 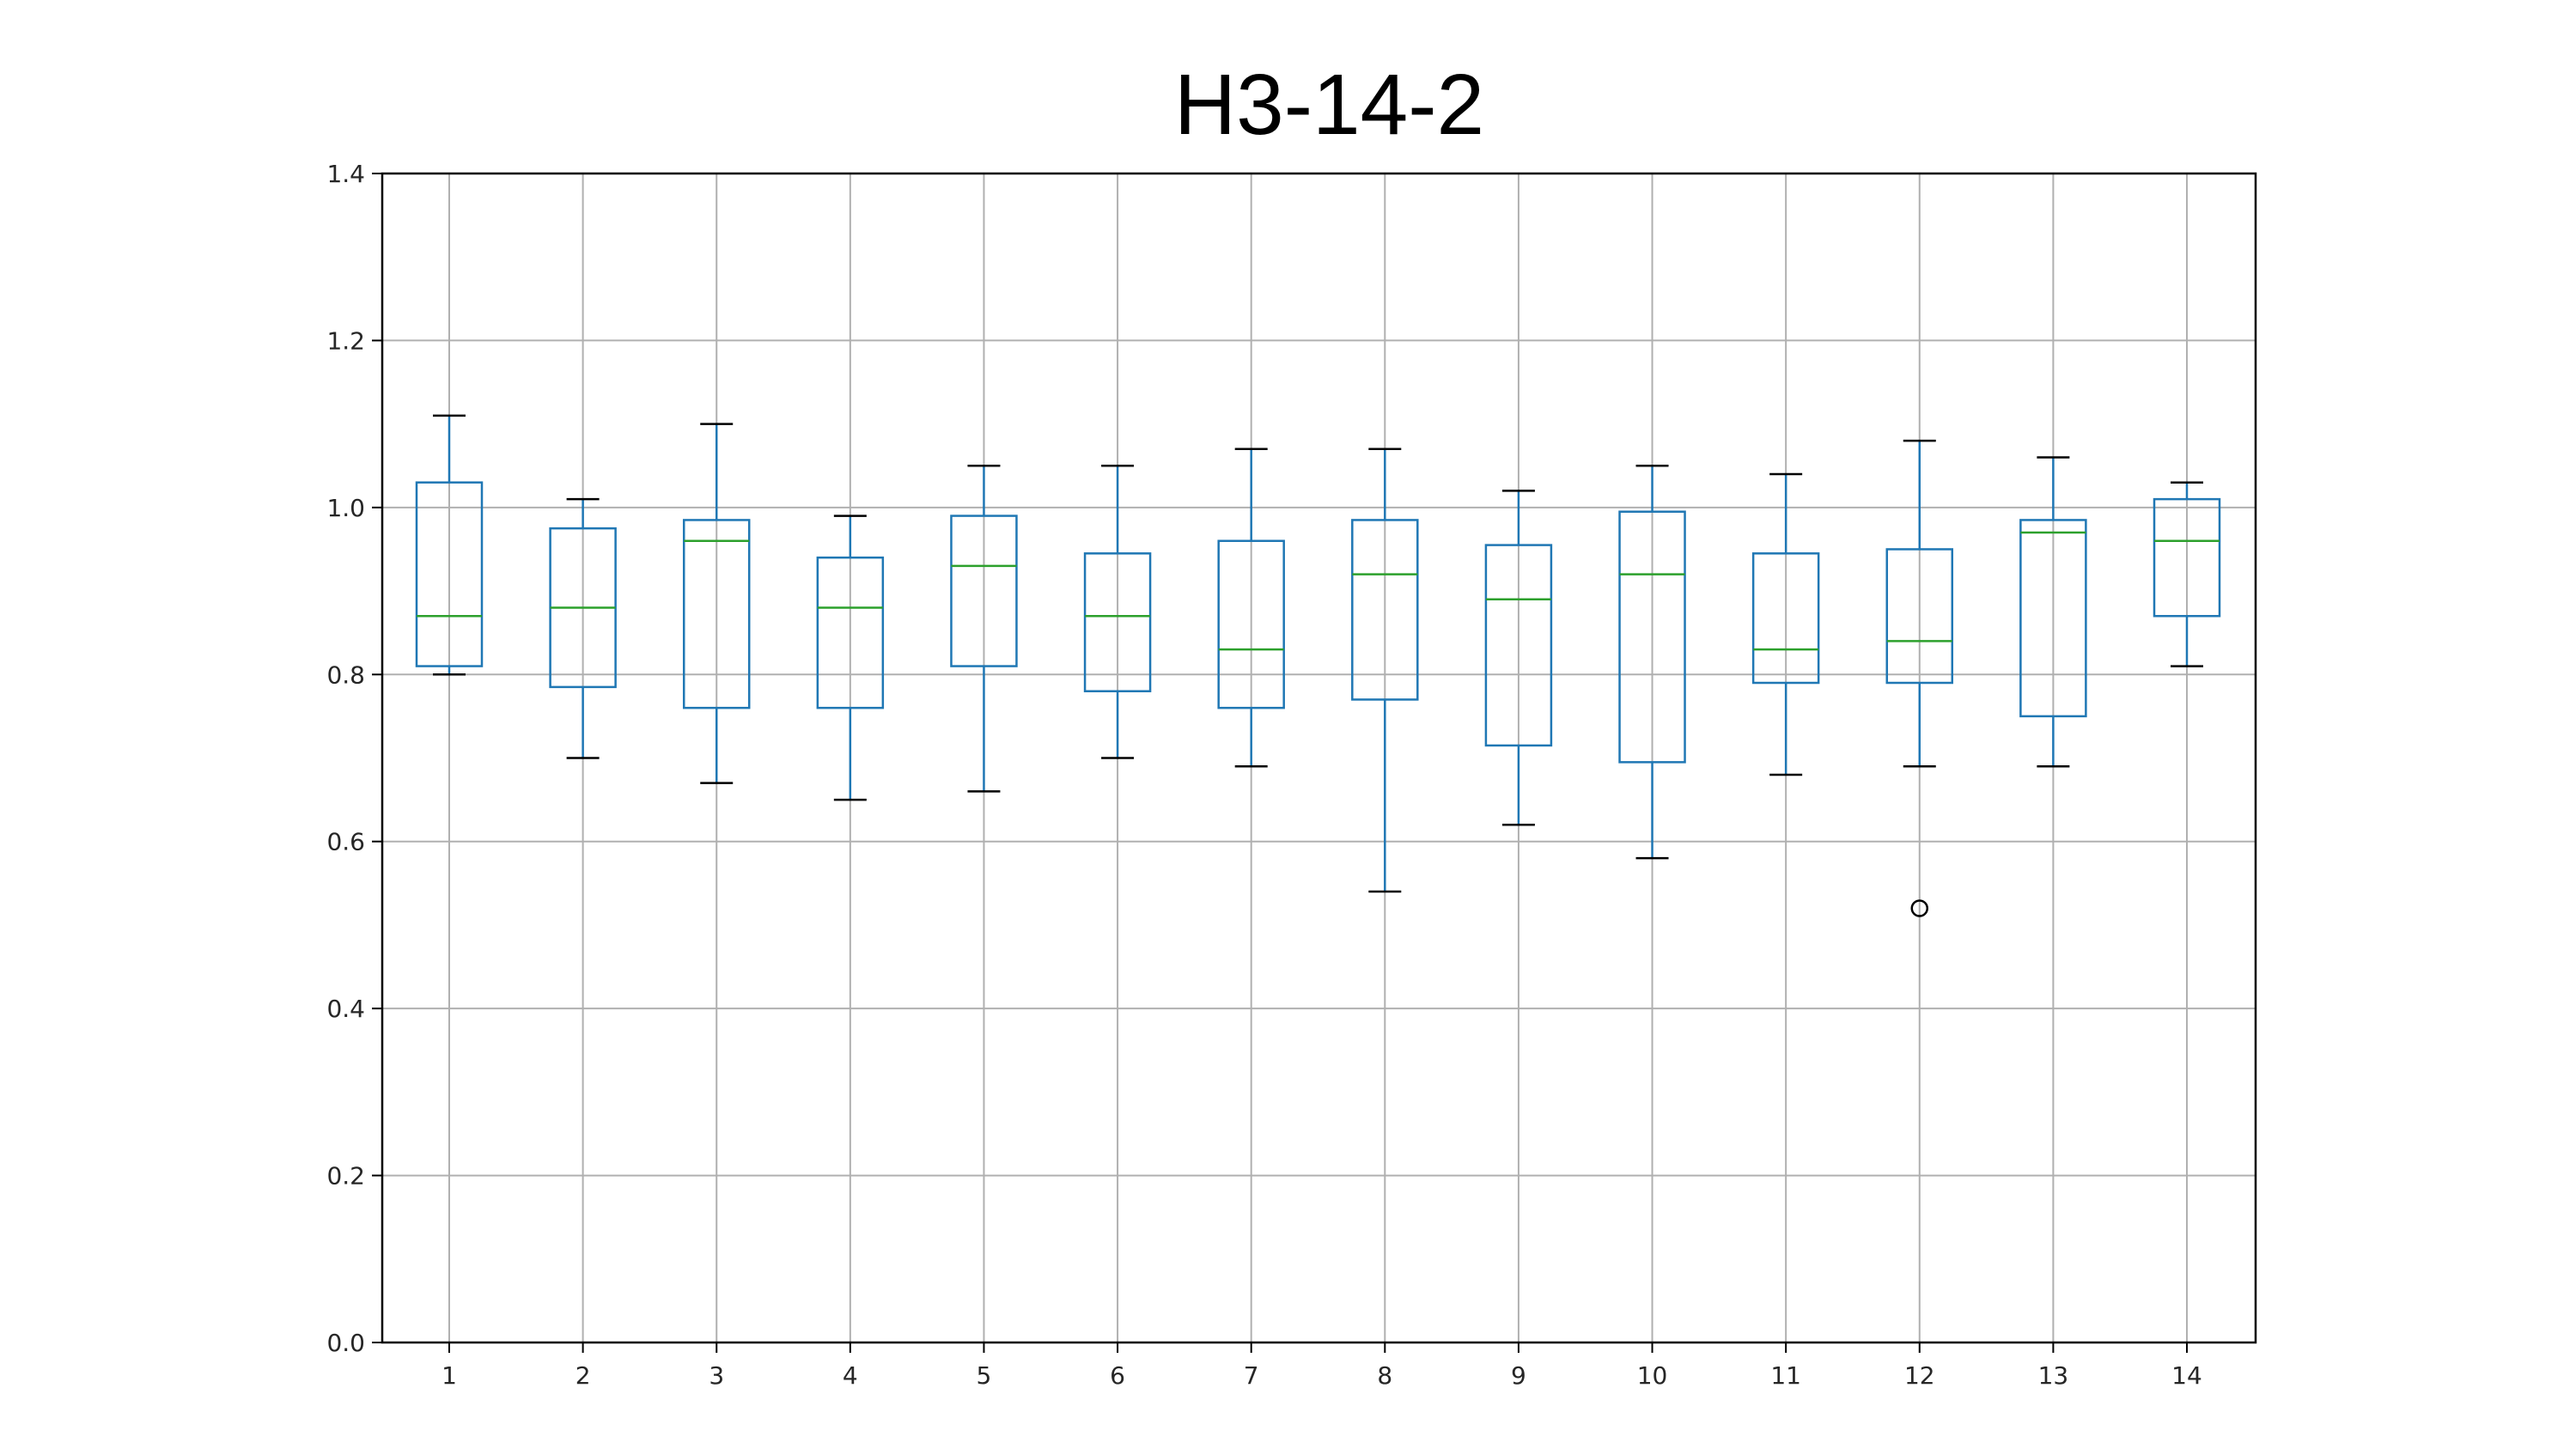 What do you see at coordinates (345, 1343) in the screenshot?
I see `y-tick-label: 0.0` at bounding box center [345, 1343].